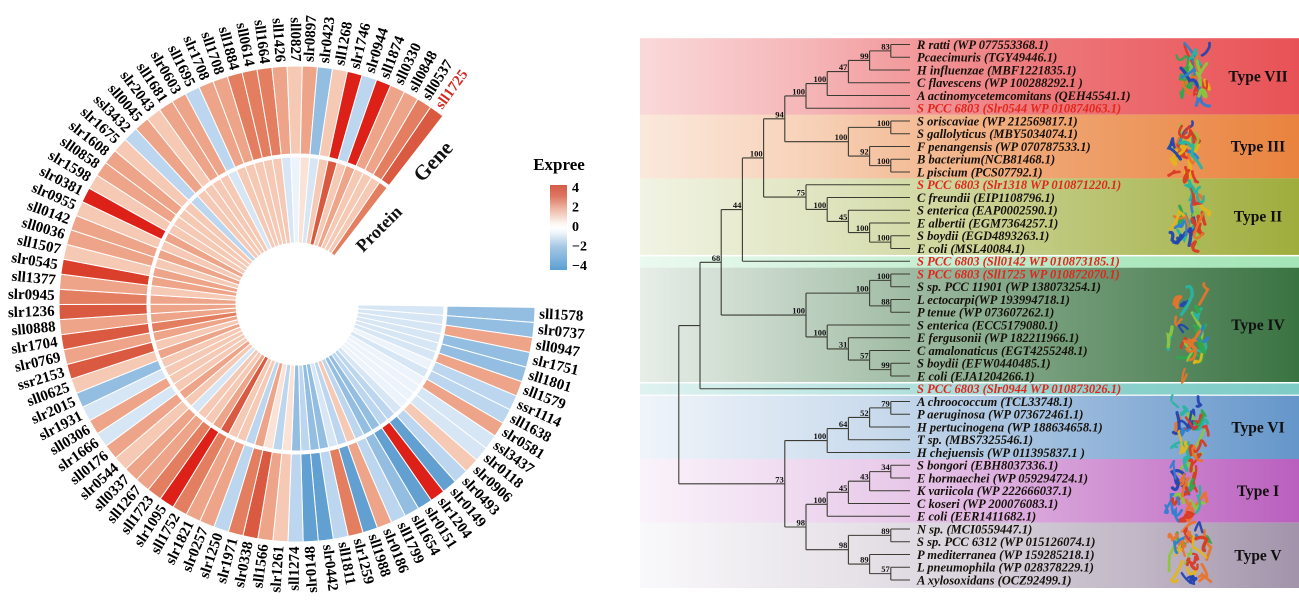 Image resolution: width=1299 pixels, height=601 pixels. What do you see at coordinates (994, 491) in the screenshot?
I see `svg-text: K variicola (WP 222666037.1)` at bounding box center [994, 491].